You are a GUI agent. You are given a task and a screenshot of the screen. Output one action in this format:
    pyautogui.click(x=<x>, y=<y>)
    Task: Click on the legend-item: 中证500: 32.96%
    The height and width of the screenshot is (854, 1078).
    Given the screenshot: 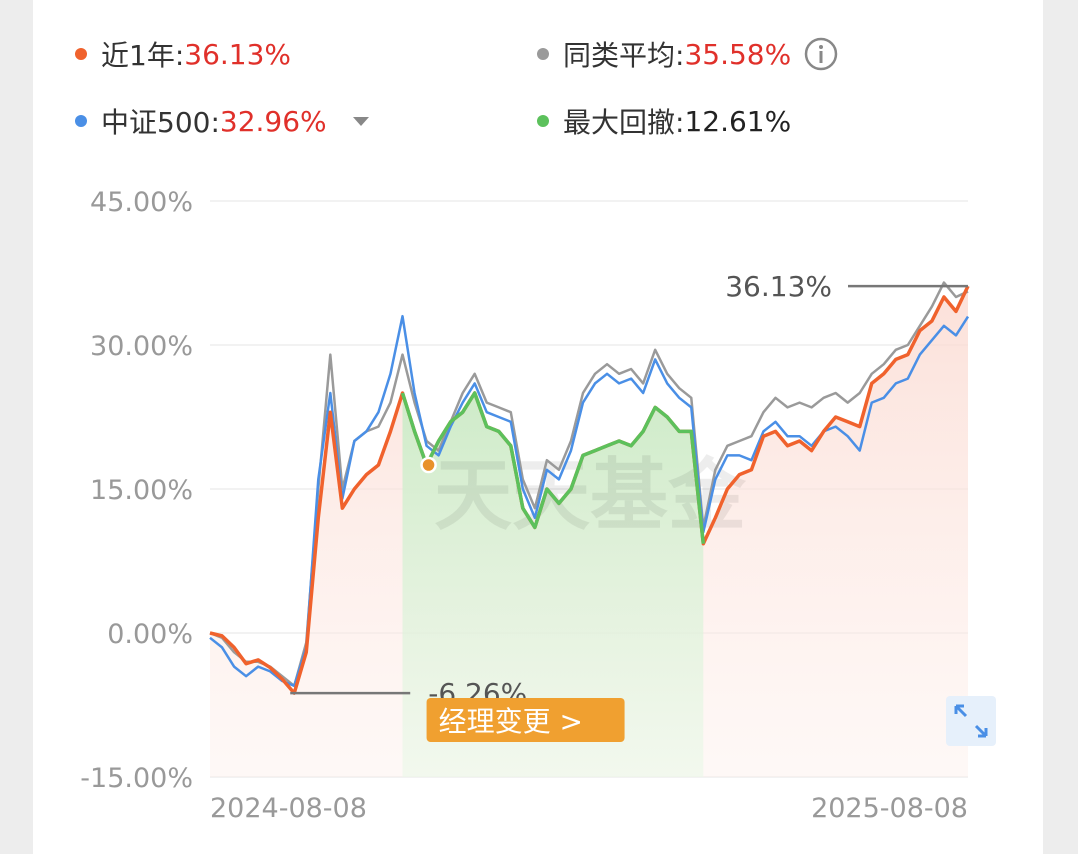 What is the action you would take?
    pyautogui.click(x=228, y=121)
    